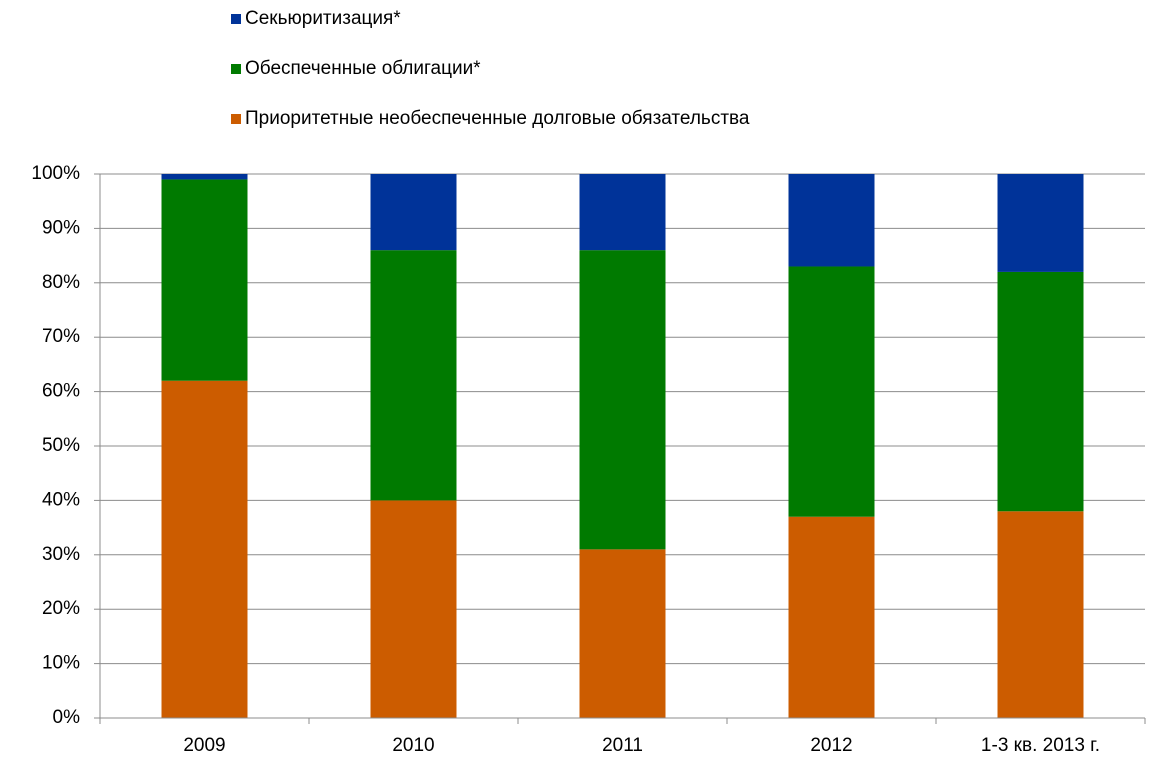 The height and width of the screenshot is (757, 1151). What do you see at coordinates (61, 391) in the screenshot?
I see `y-tick-label: 60%` at bounding box center [61, 391].